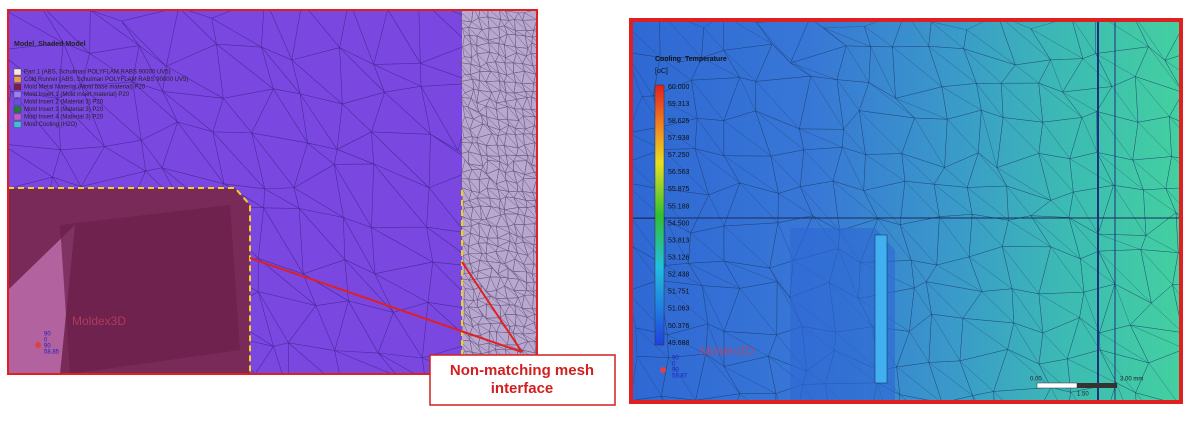 The height and width of the screenshot is (421, 1193). Describe the element at coordinates (77, 95) in the screenshot. I see `legend-label: Mold Insert 1 (Mold insert material) P20` at that location.